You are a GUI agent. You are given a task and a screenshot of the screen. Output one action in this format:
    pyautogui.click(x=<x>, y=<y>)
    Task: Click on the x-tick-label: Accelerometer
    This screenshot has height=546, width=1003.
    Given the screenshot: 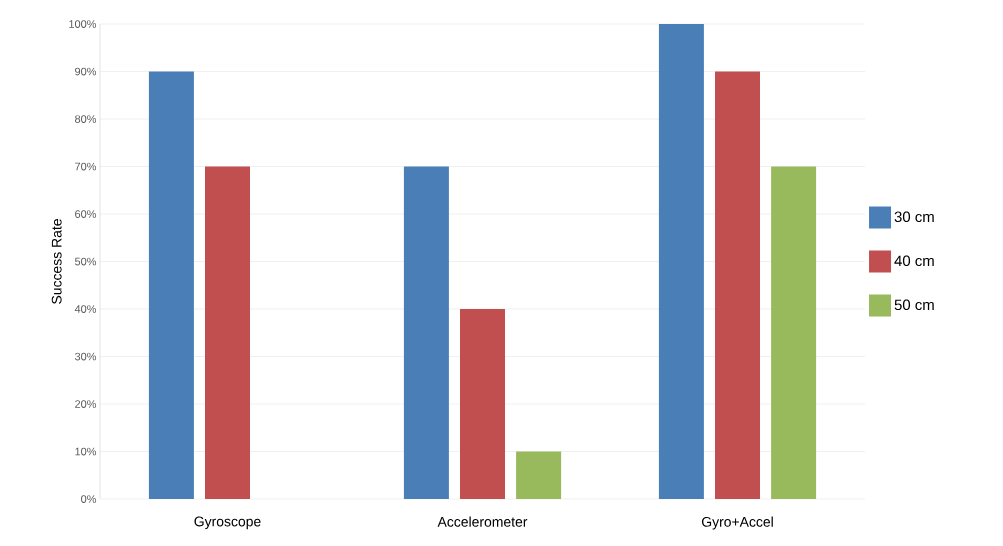 What is the action you would take?
    pyautogui.click(x=482, y=521)
    